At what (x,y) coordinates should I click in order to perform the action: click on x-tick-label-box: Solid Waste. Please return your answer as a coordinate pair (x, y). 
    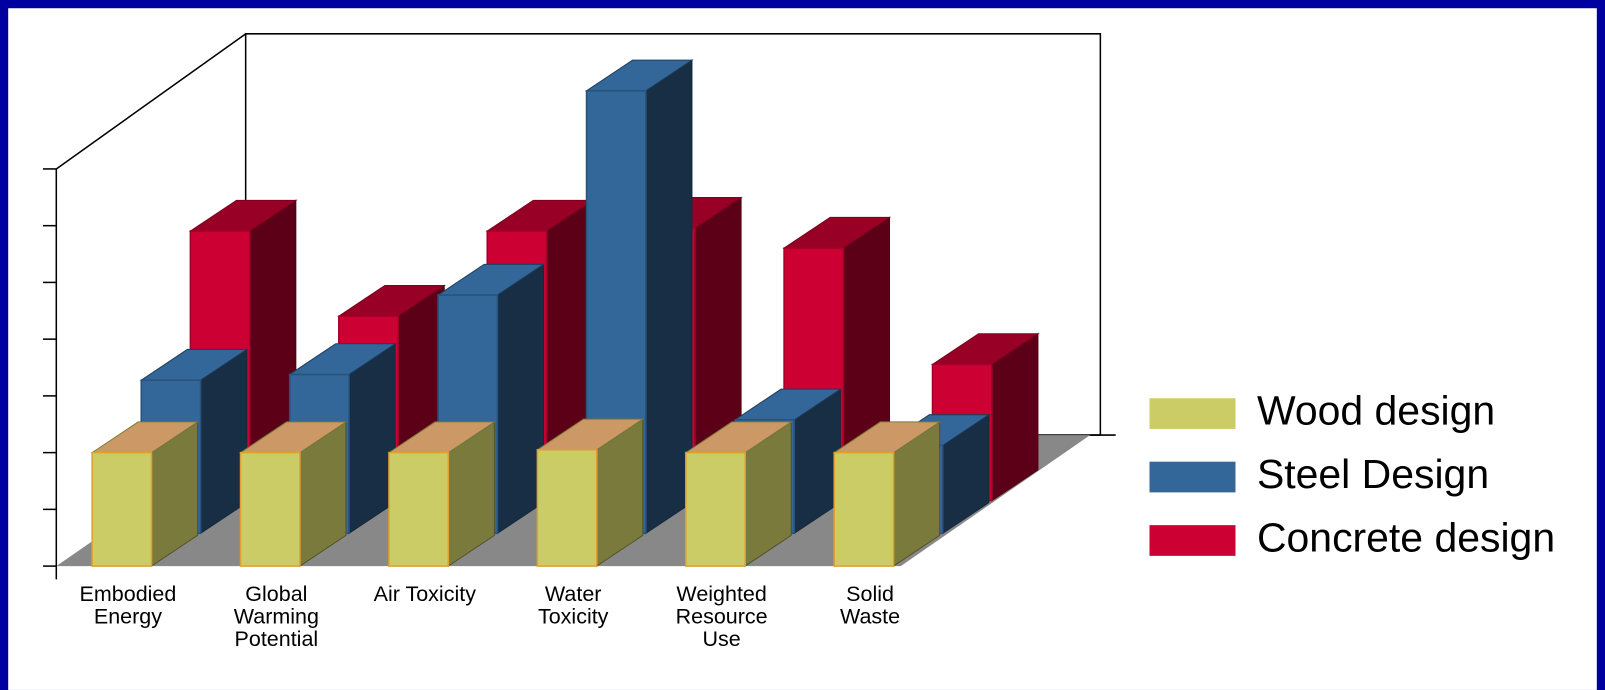
    Looking at the image, I should click on (870, 606).